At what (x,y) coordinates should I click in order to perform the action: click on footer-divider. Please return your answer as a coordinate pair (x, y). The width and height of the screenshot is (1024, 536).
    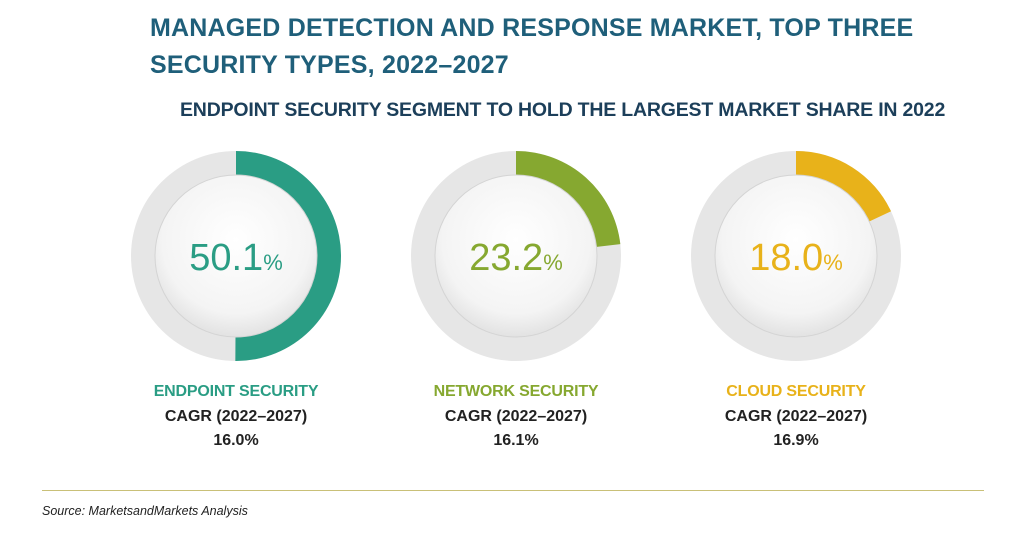
    Looking at the image, I should click on (513, 490).